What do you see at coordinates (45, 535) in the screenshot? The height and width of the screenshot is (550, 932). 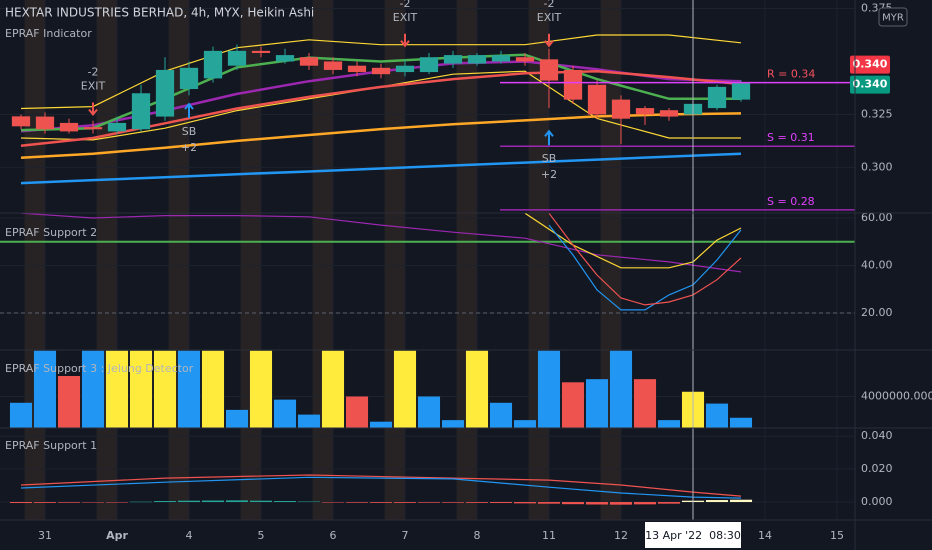 I see `x-tick-label: 31` at bounding box center [45, 535].